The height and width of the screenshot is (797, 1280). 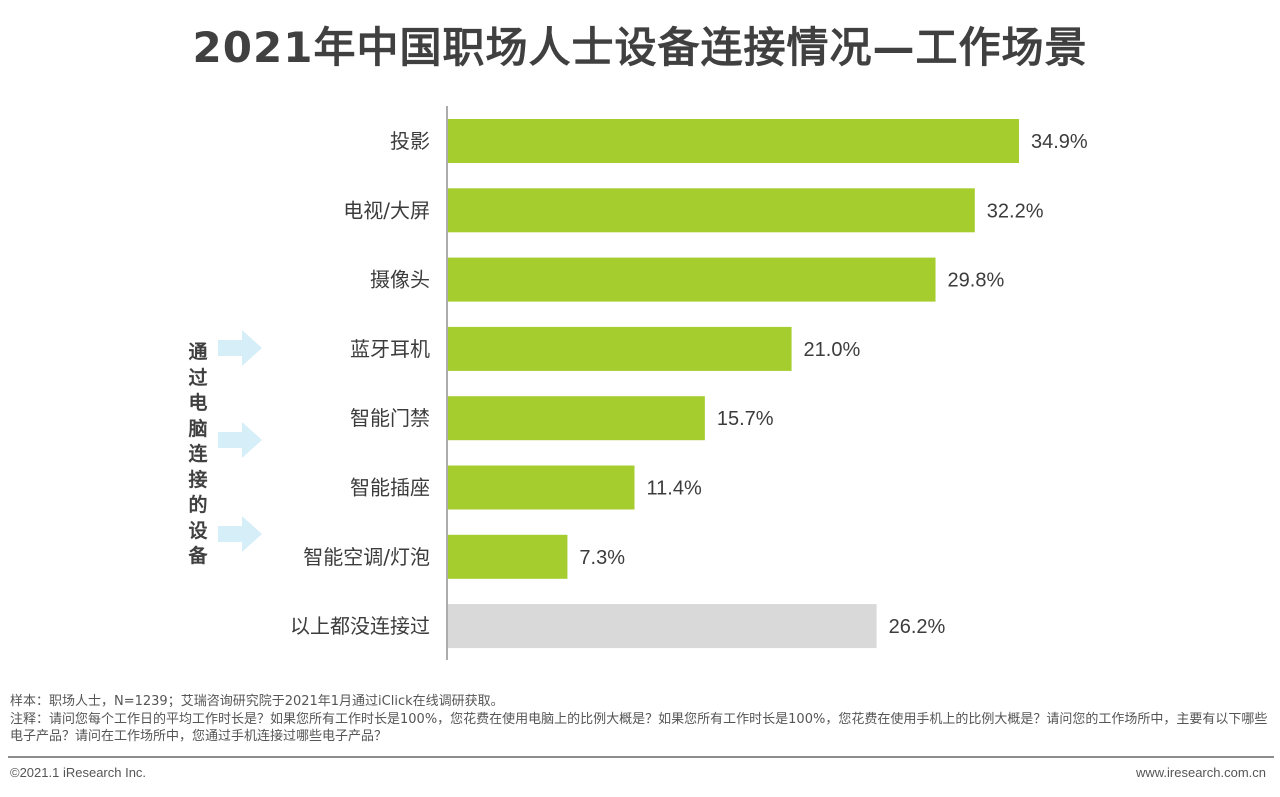 I want to click on category-label: 以上都没连接过, so click(x=360, y=626).